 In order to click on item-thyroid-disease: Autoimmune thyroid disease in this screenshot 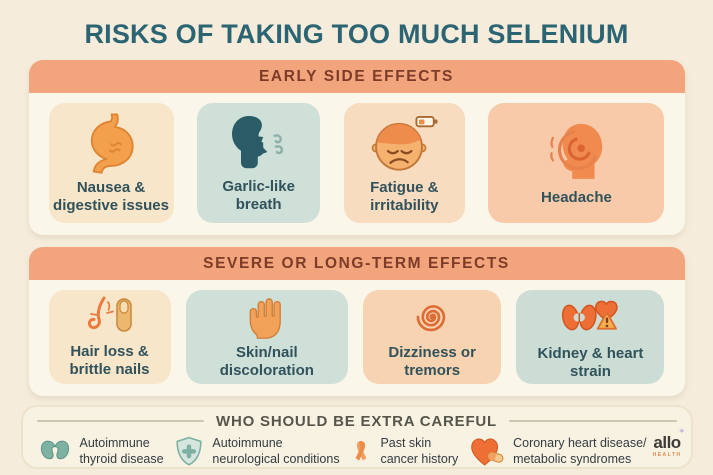, I will do `click(100, 452)`.